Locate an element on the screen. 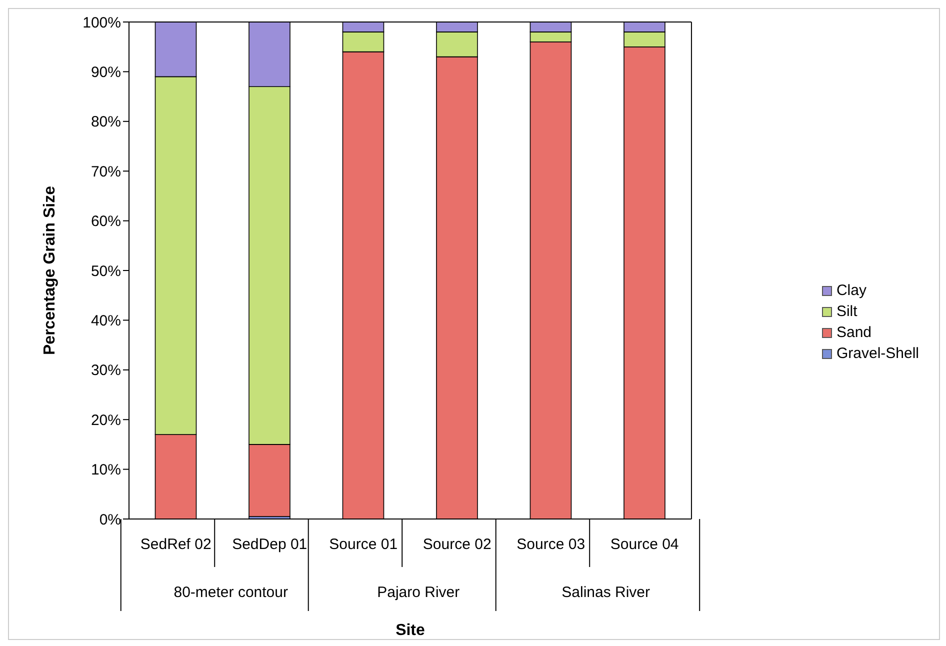 This screenshot has height=646, width=946. y-tick-label: 80% is located at coordinates (105, 122).